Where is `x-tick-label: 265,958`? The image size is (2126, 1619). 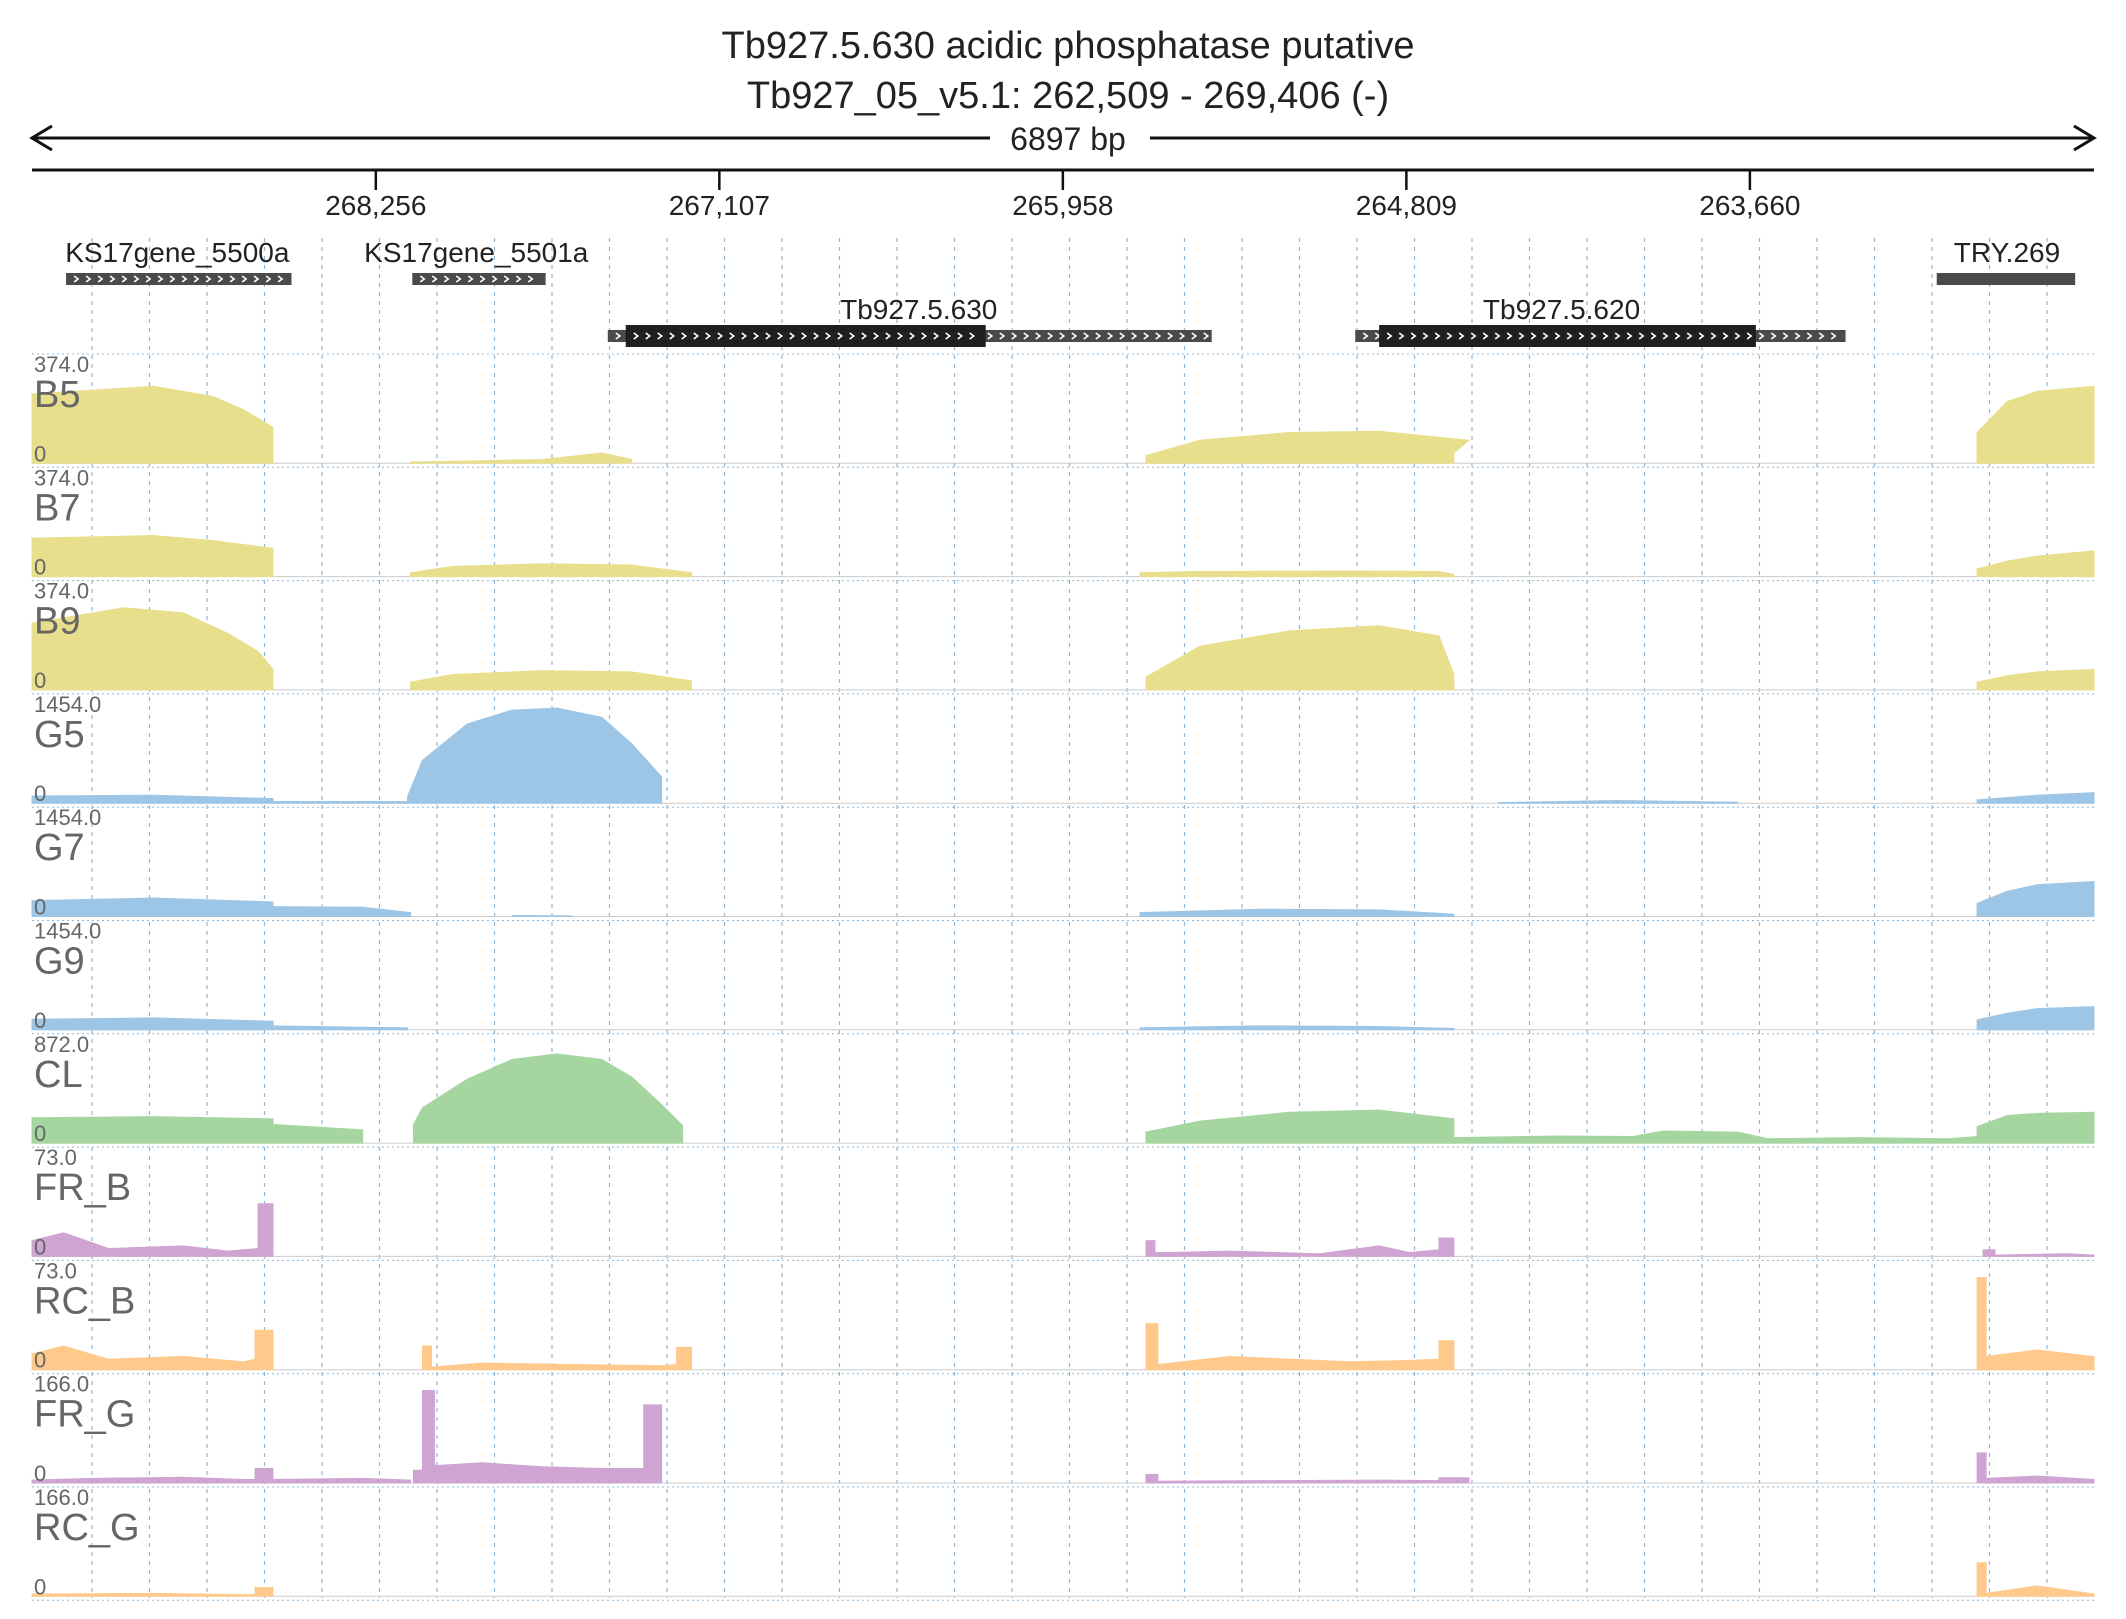 x-tick-label: 265,958 is located at coordinates (1062, 205).